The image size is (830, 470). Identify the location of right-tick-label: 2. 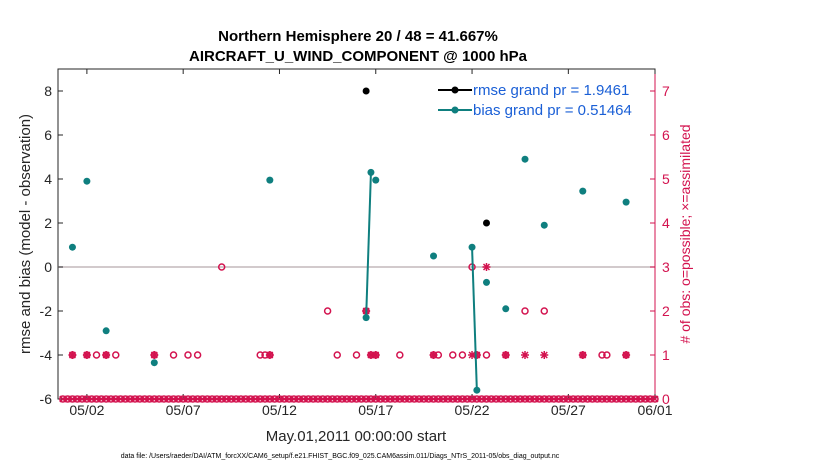
(666, 311).